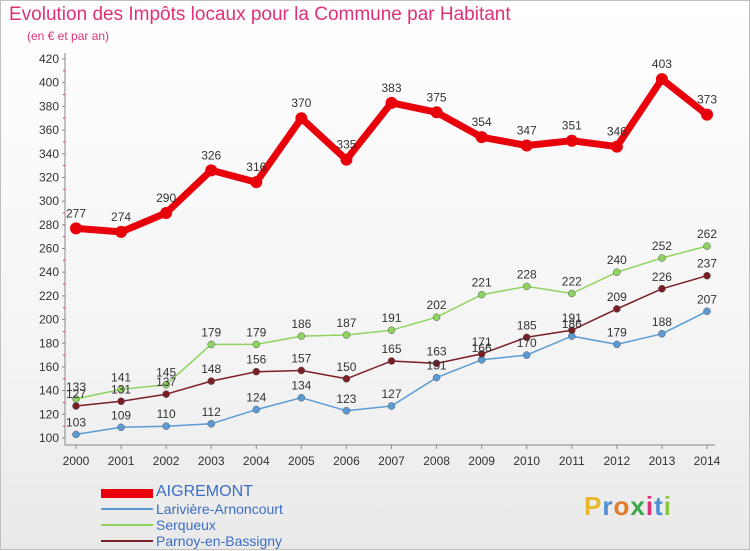  What do you see at coordinates (707, 100) in the screenshot?
I see `data-label: 373` at bounding box center [707, 100].